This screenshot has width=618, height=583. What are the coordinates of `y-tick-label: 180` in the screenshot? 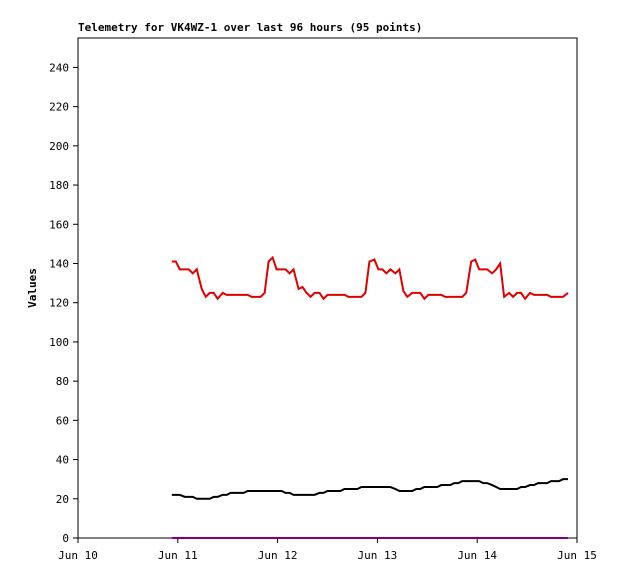 It's located at (59, 185).